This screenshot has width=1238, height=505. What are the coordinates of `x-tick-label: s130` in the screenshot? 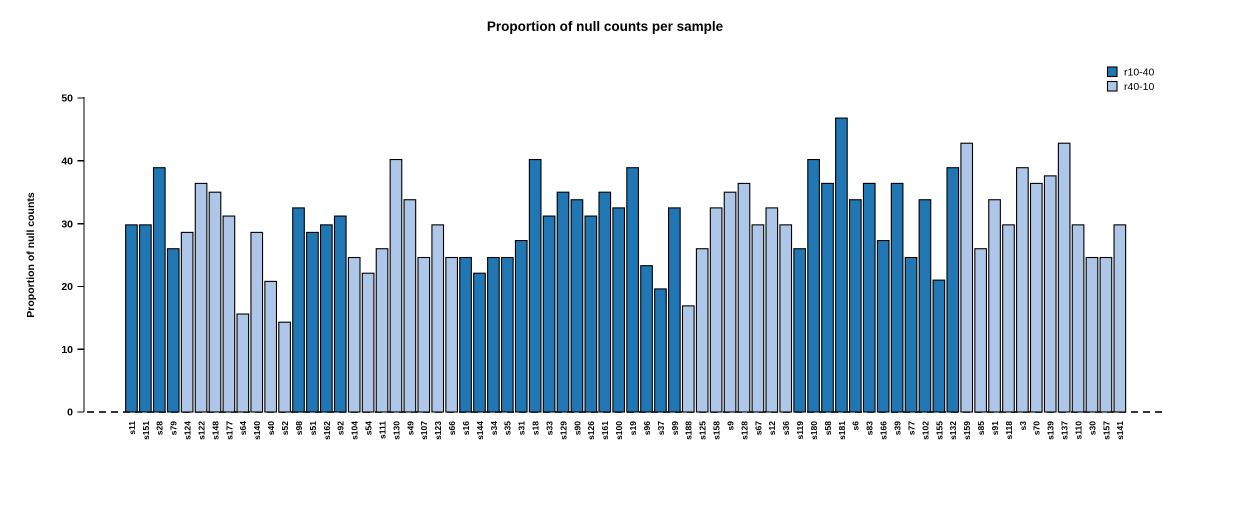 It's located at (396, 430).